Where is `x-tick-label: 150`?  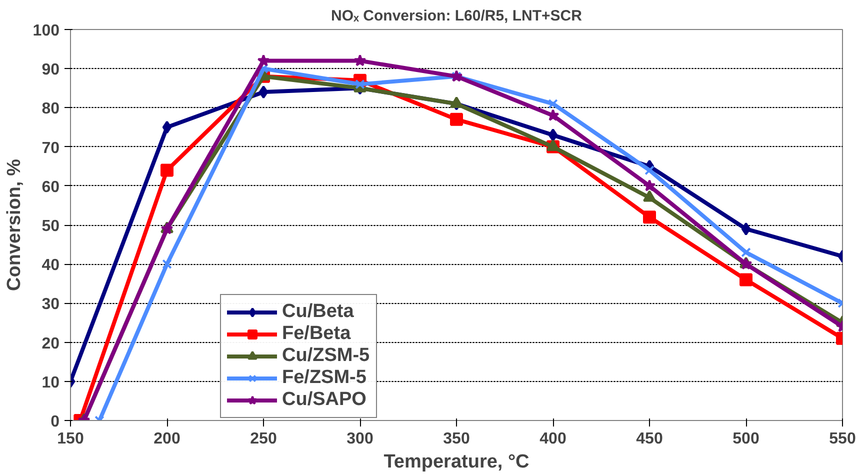
x-tick-label: 150 is located at coordinates (70, 439).